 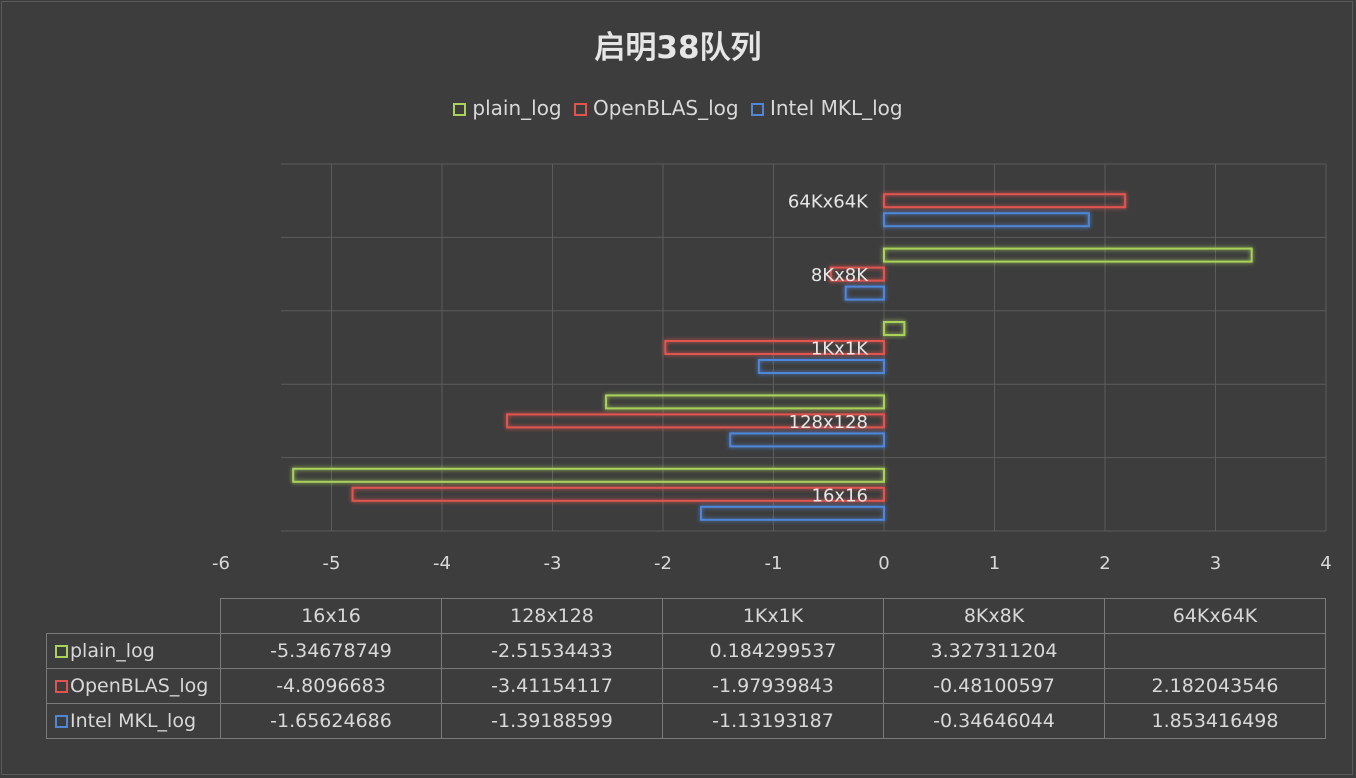 I want to click on table-header-cell: 8Kx8K, so click(x=994, y=616).